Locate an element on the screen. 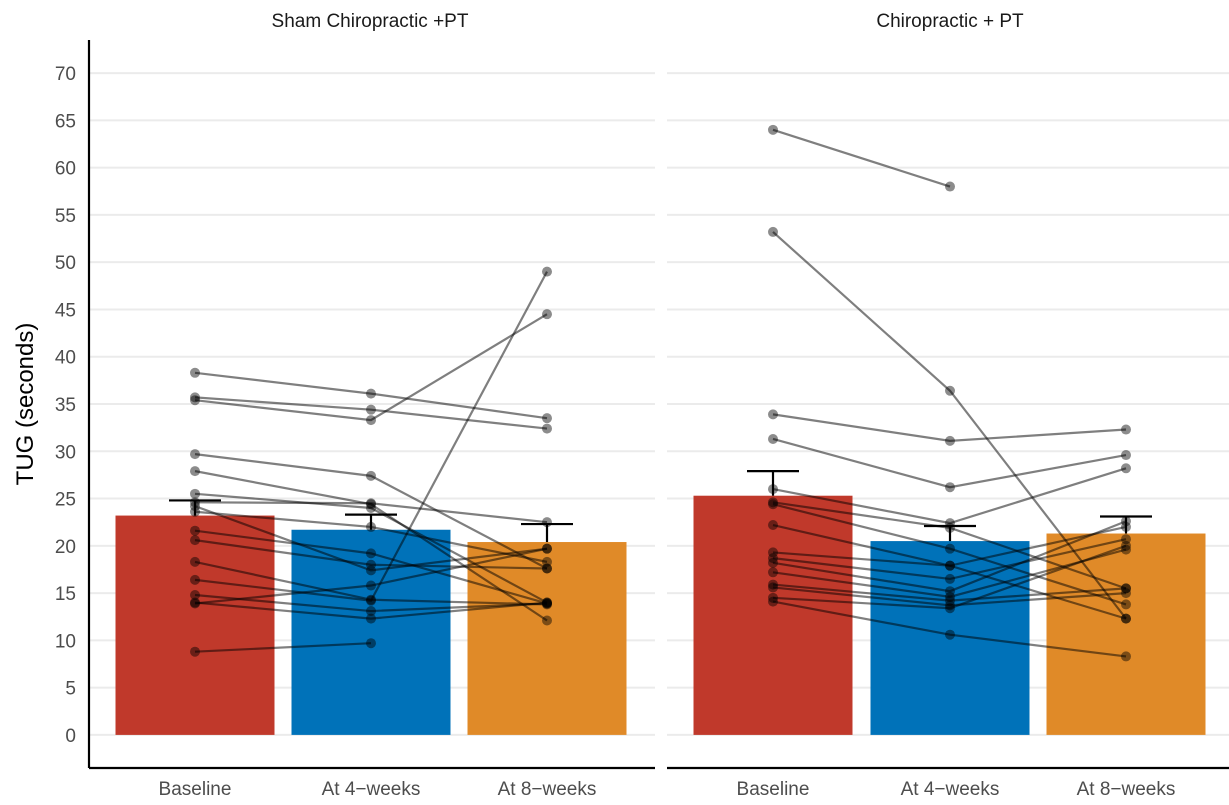 Image resolution: width=1229 pixels, height=805 pixels. y-tick-label-65: 65 is located at coordinates (65, 121).